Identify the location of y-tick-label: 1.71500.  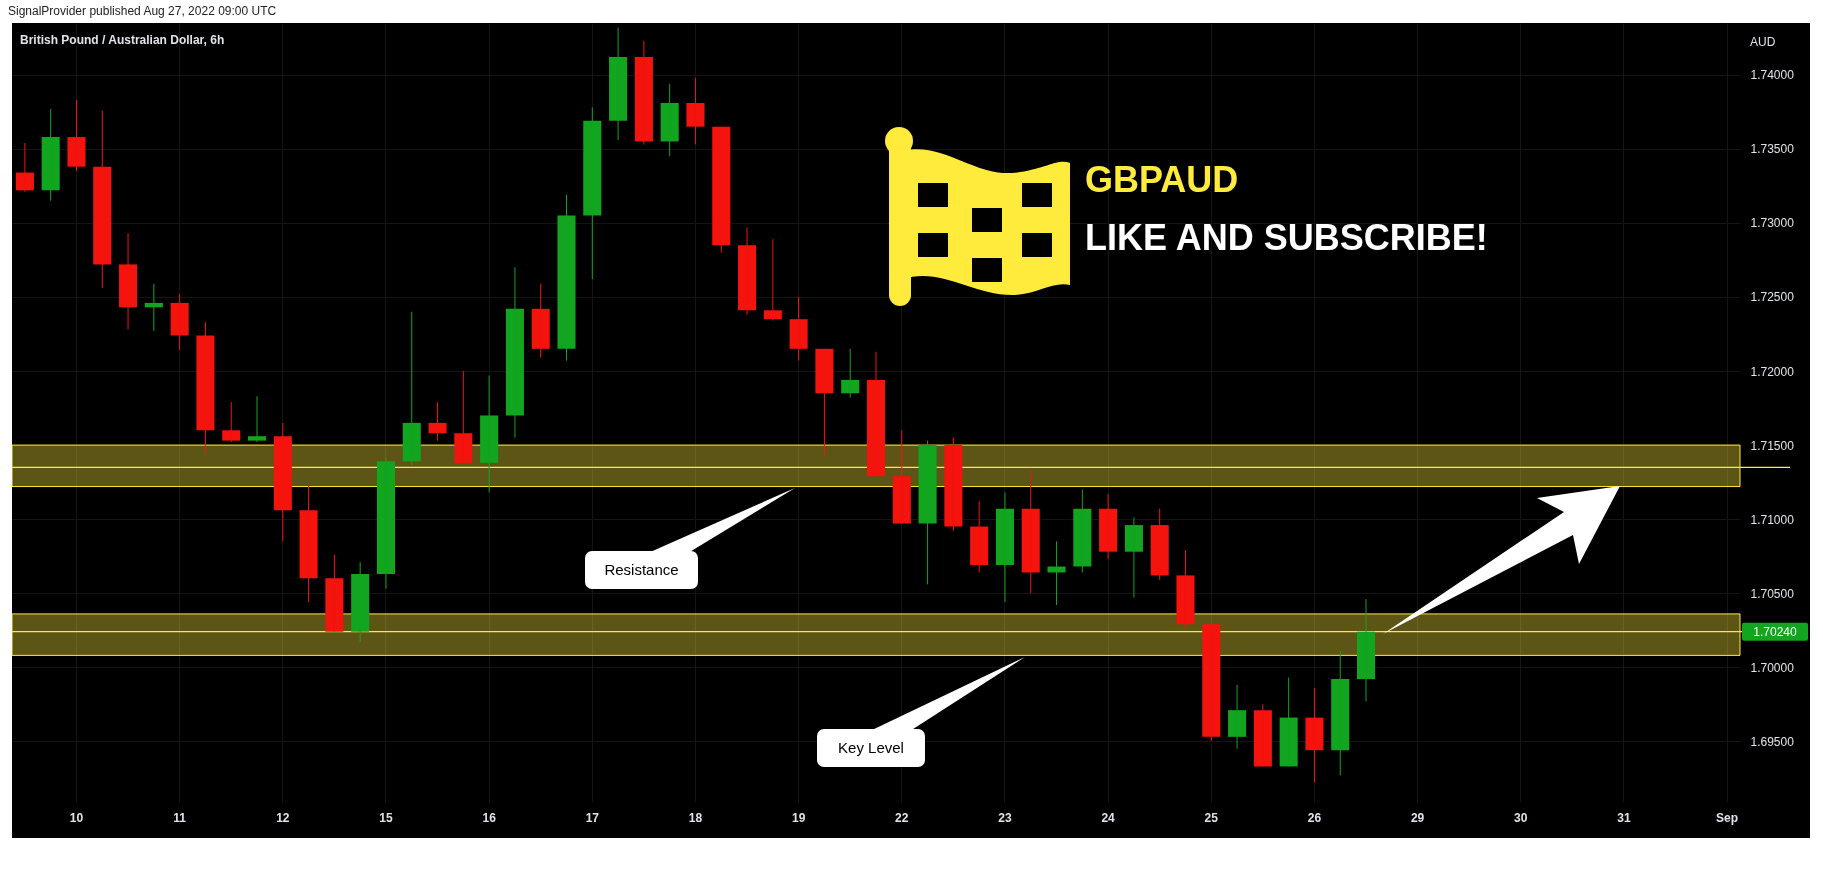
(1772, 445).